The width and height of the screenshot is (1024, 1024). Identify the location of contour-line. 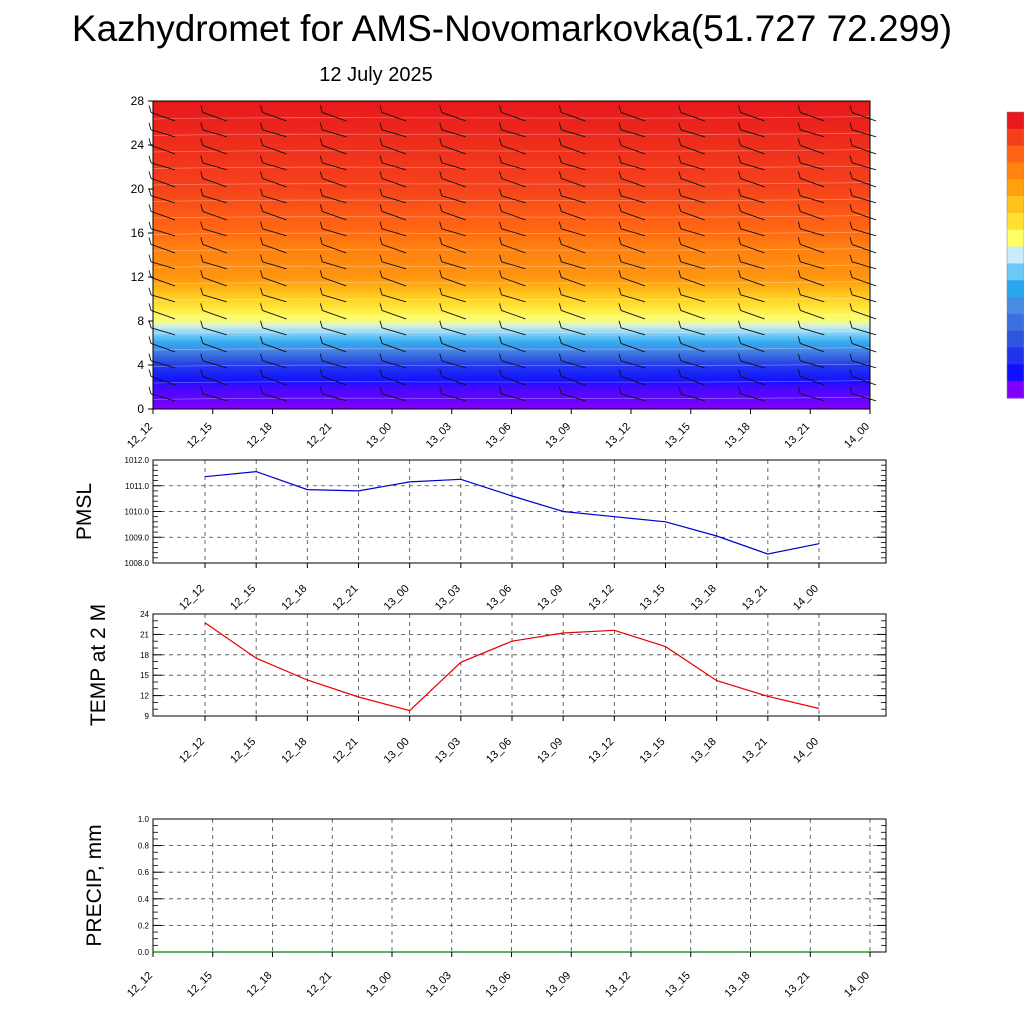
(511, 151).